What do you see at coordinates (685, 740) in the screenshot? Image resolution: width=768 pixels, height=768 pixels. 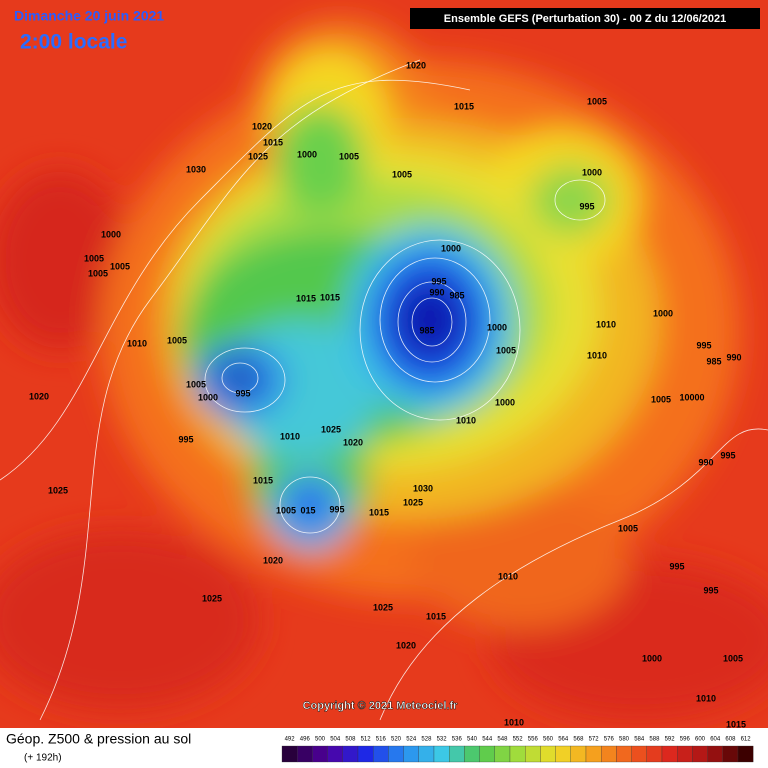 I see `scale-tick-label: 596` at bounding box center [685, 740].